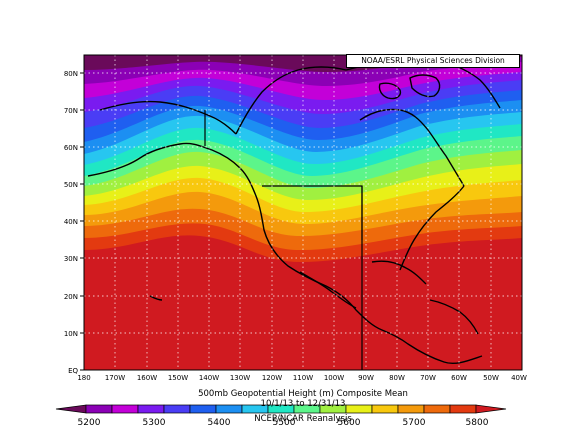  Describe the element at coordinates (334, 378) in the screenshot. I see `lon-label: 100W` at that location.